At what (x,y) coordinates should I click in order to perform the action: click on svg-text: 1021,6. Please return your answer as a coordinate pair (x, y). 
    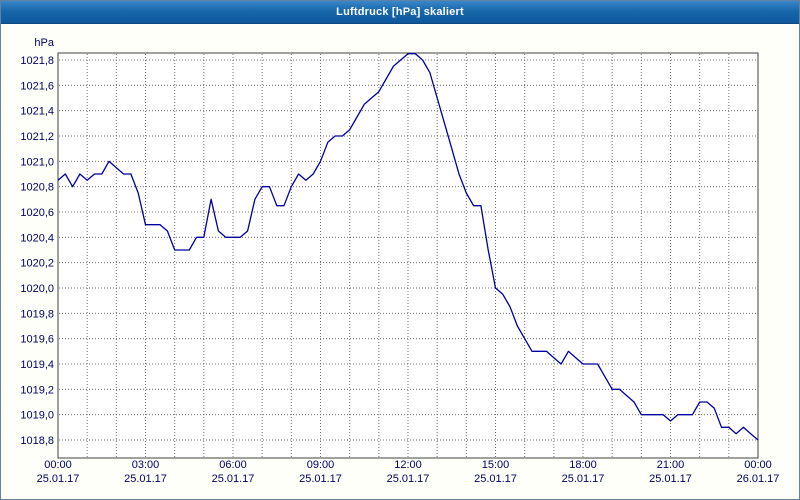
    Looking at the image, I should click on (37, 86).